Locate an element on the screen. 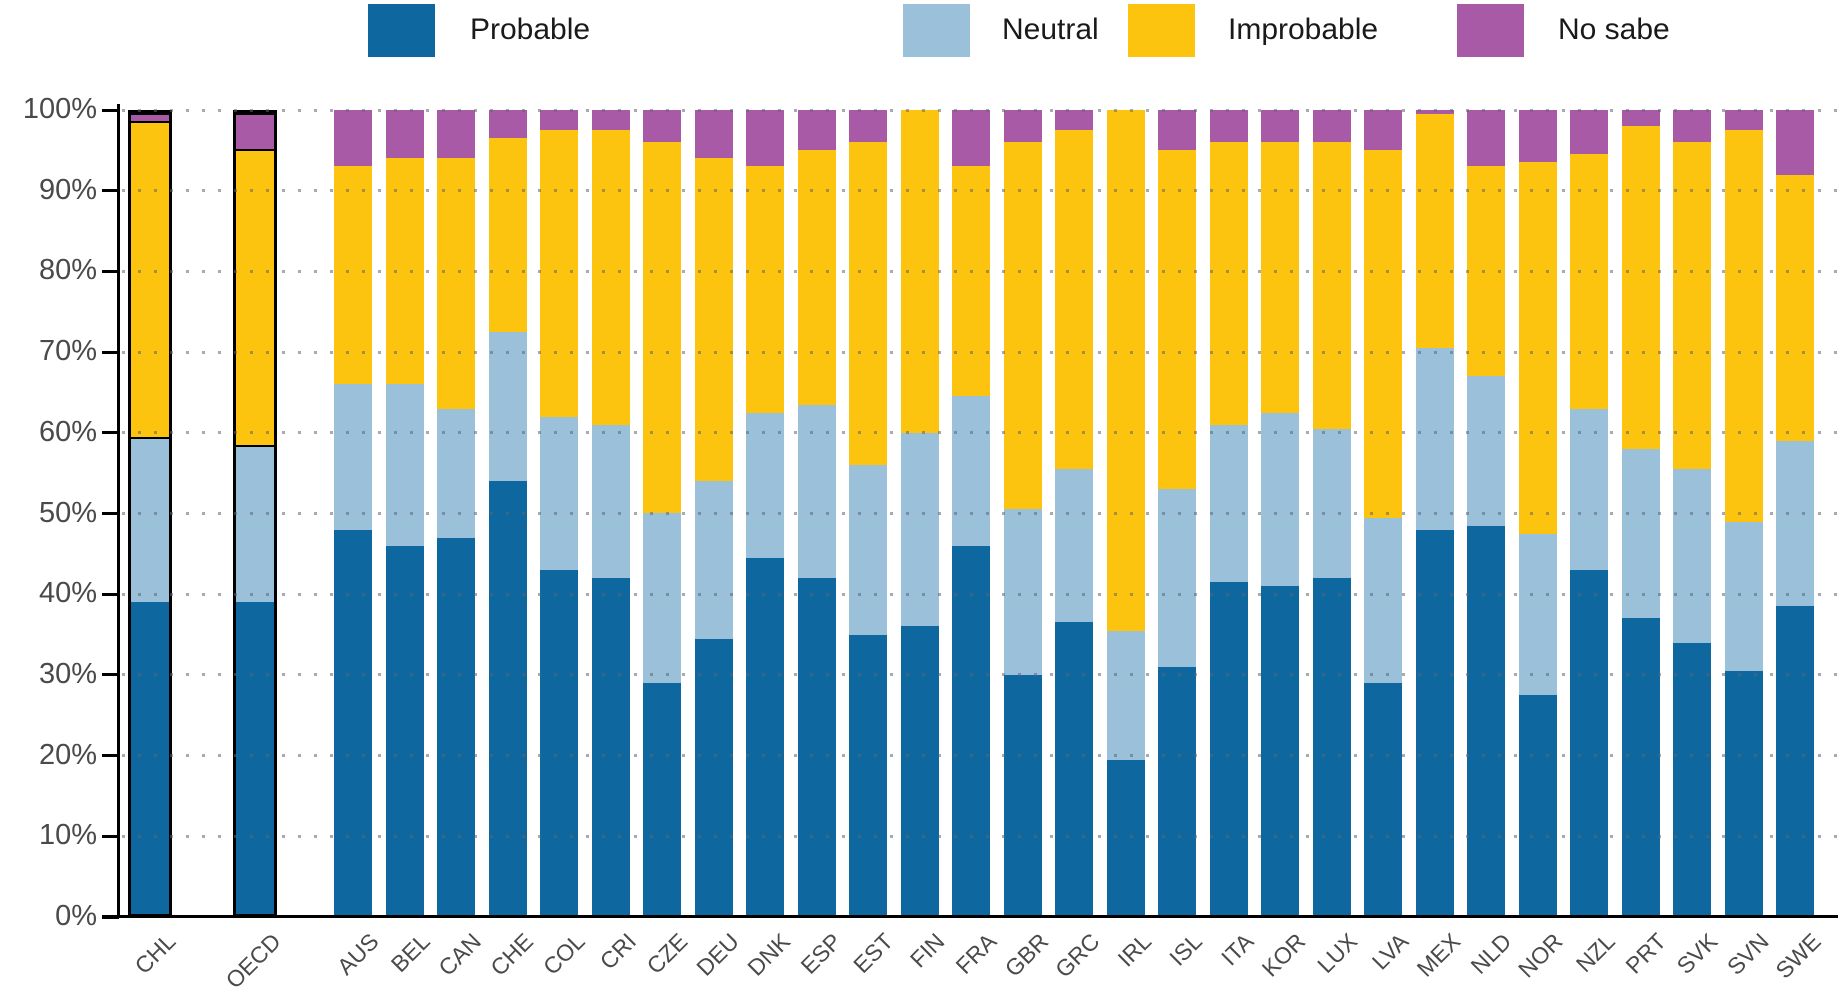 The image size is (1844, 1002). x-axis-label-GBR: GBR is located at coordinates (1026, 955).